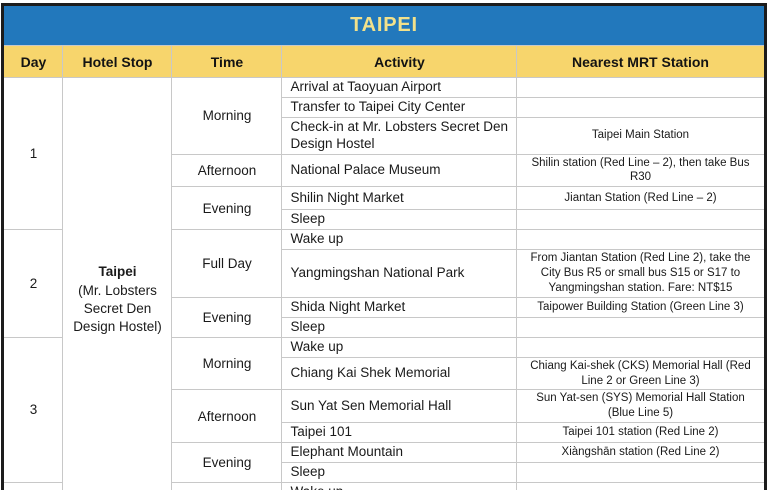  What do you see at coordinates (399, 198) in the screenshot?
I see `activity-cell: Shilin Night Market` at bounding box center [399, 198].